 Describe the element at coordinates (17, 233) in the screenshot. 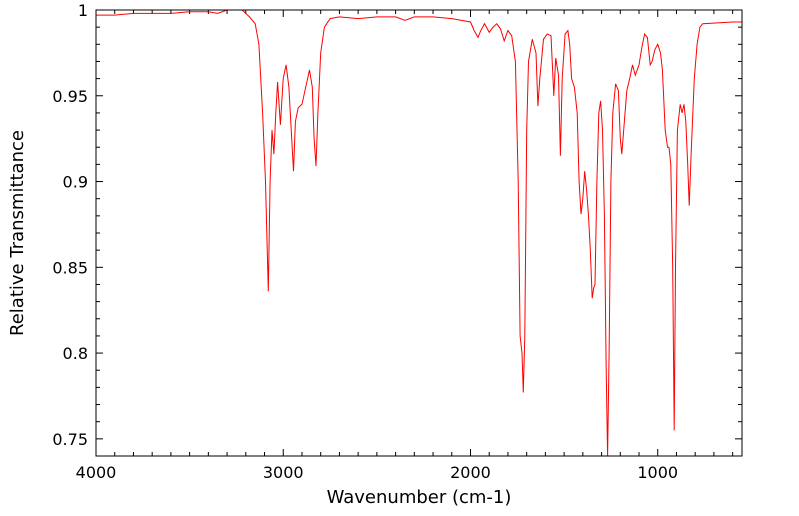

I see `y-axis-title: Relative Transmittance` at that location.